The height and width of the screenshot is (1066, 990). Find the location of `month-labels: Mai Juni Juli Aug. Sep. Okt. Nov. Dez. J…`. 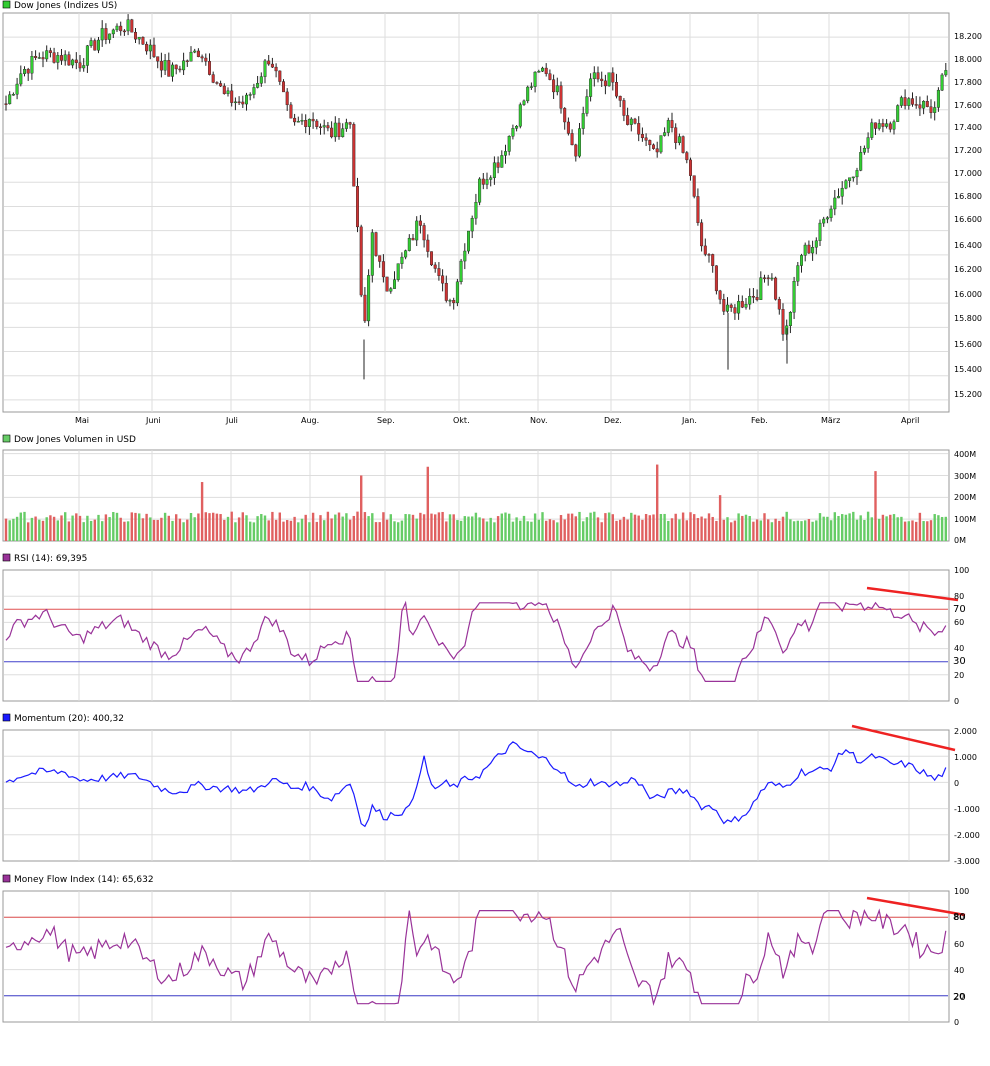

month-labels: Mai Juni Juli Aug. Sep. Okt. Nov. Dez. J… is located at coordinates (497, 420).